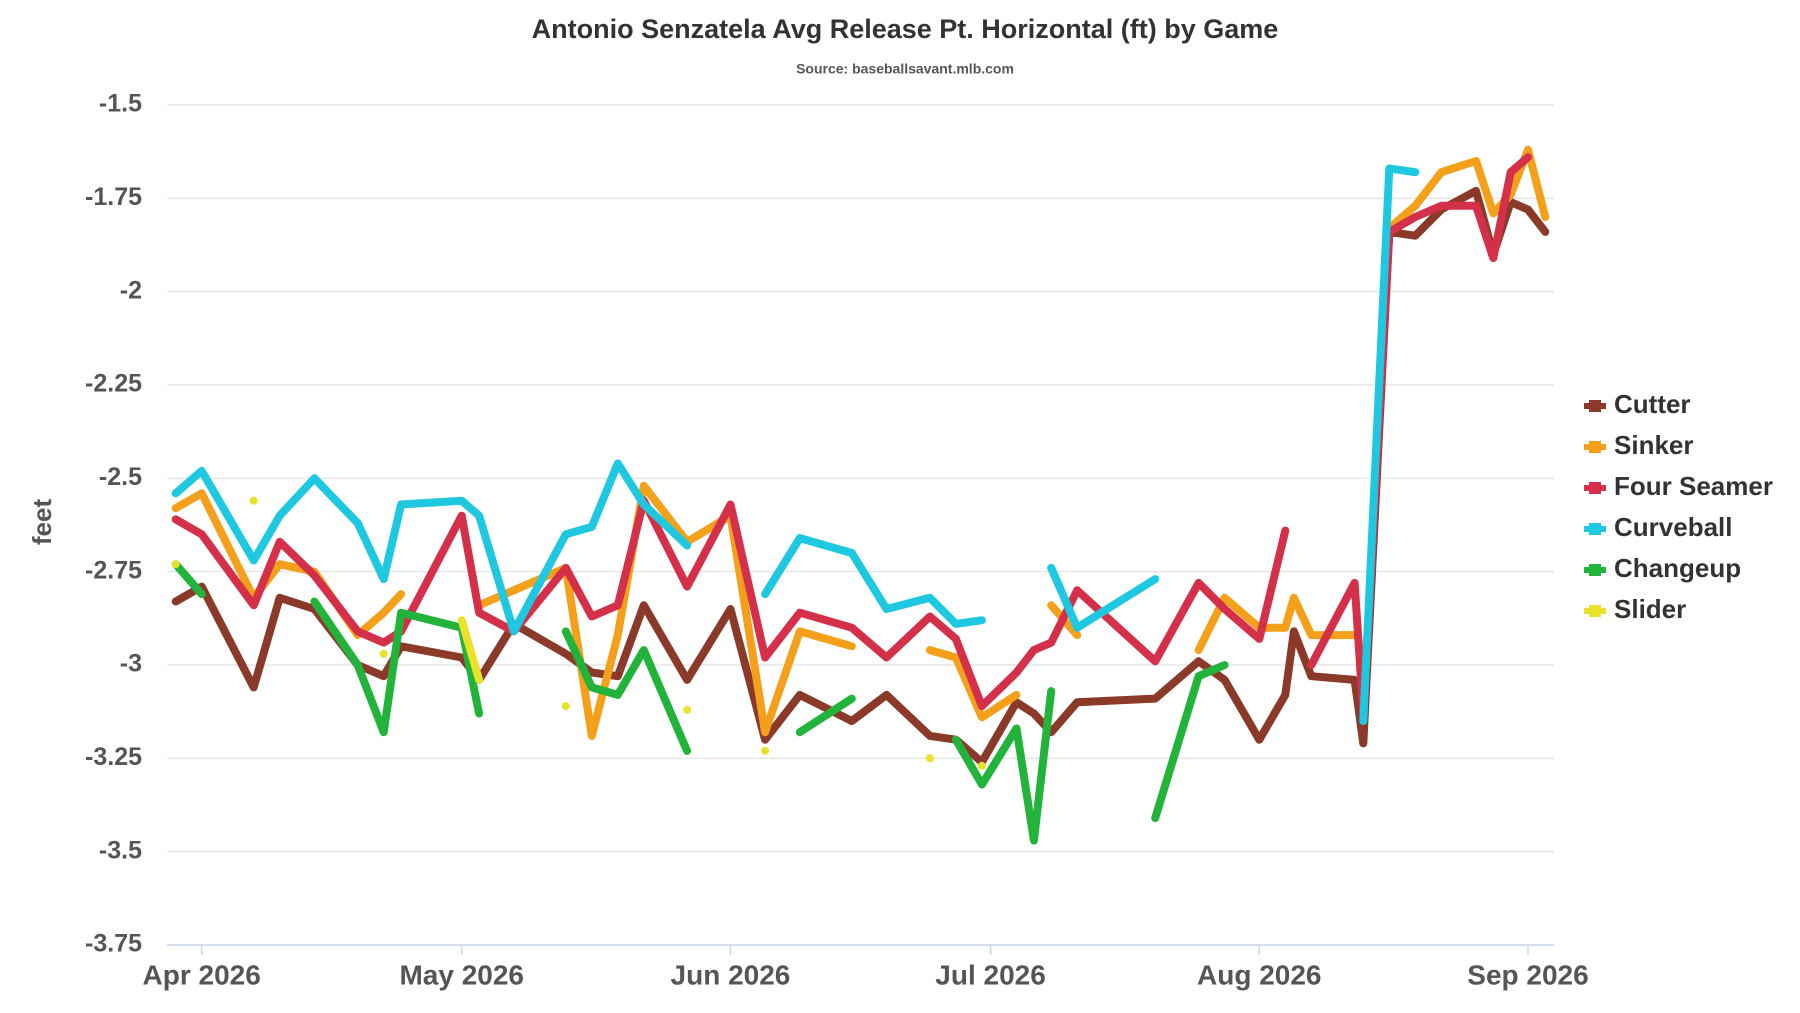 Image resolution: width=1800 pixels, height=1013 pixels. I want to click on chart-subtitle: Source: baseballsavant.mlb.com, so click(905, 69).